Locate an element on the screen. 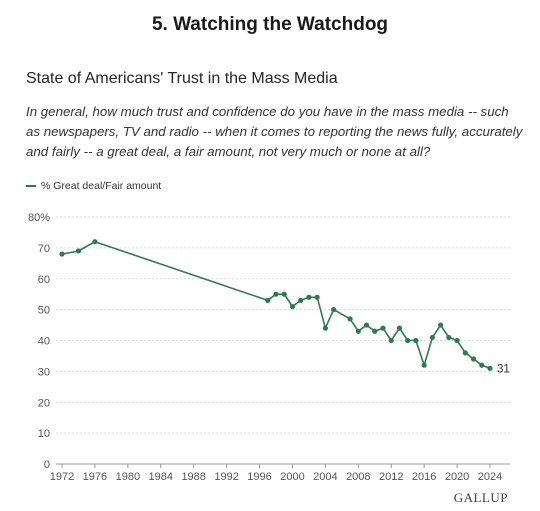 The height and width of the screenshot is (511, 540). y-tick-label: 10 is located at coordinates (44, 434).